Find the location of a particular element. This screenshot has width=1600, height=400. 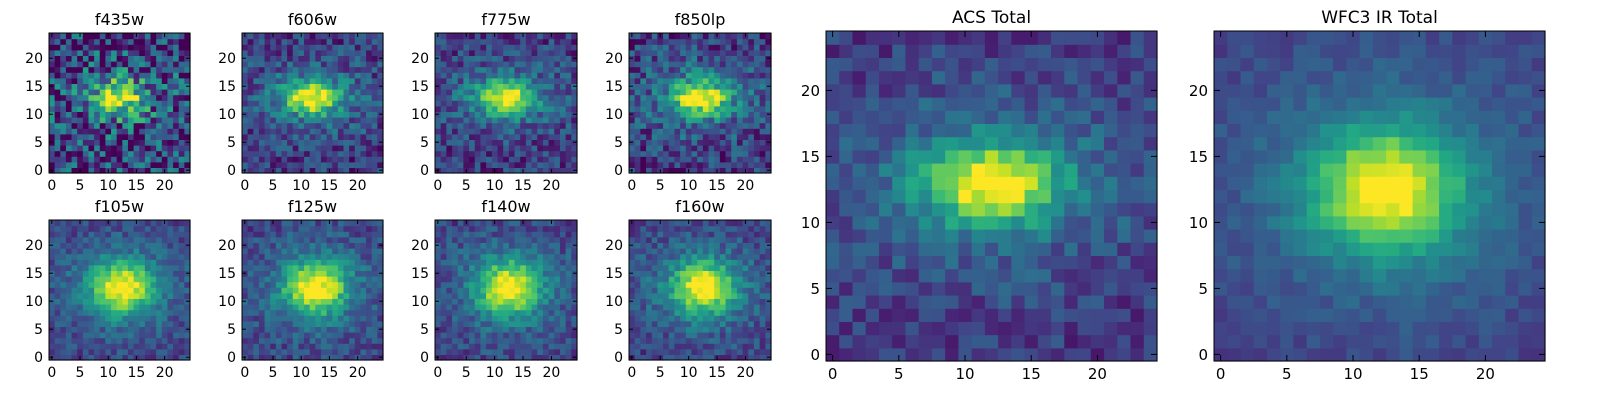

heatmap-cells is located at coordinates (120, 290).